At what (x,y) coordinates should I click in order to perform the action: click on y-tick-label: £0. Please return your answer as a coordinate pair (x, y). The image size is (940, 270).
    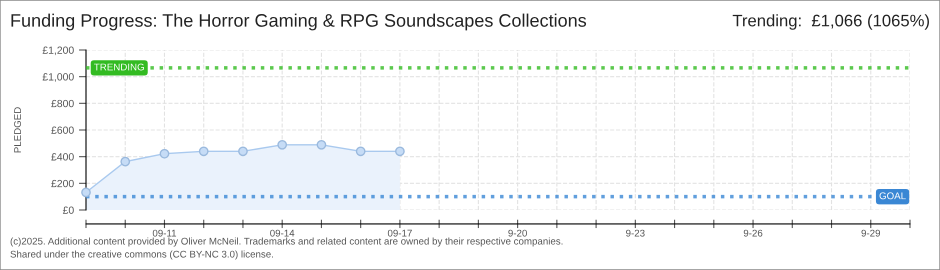
    Looking at the image, I should click on (68, 210).